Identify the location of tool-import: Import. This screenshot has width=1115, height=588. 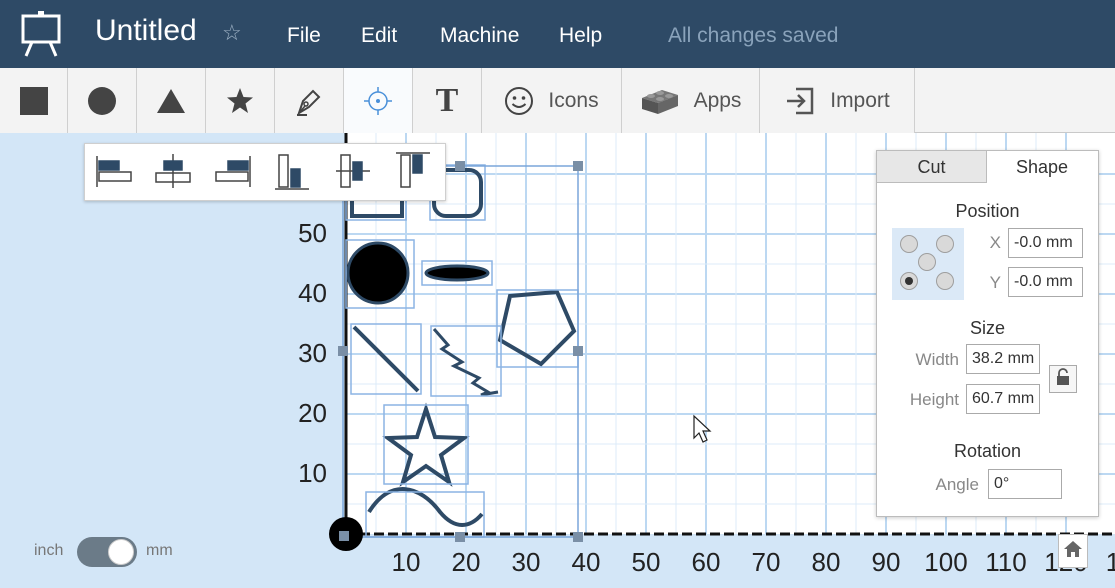
(837, 100).